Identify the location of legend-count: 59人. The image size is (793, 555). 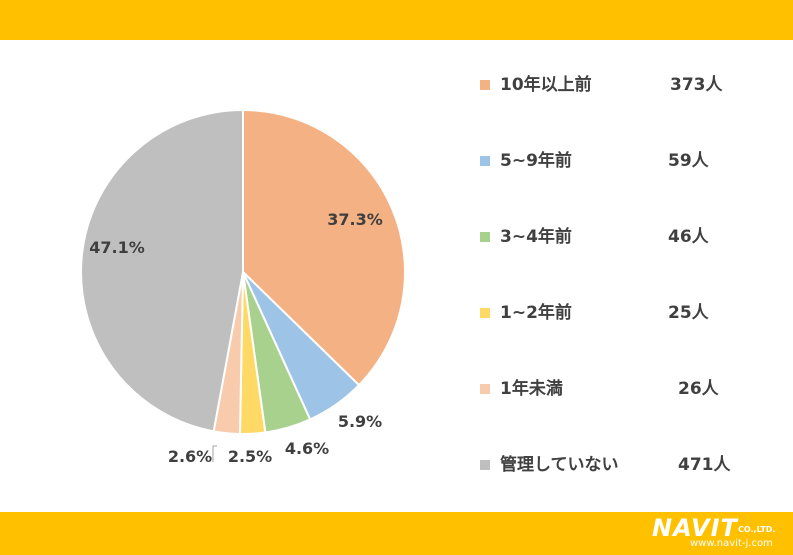
(688, 161).